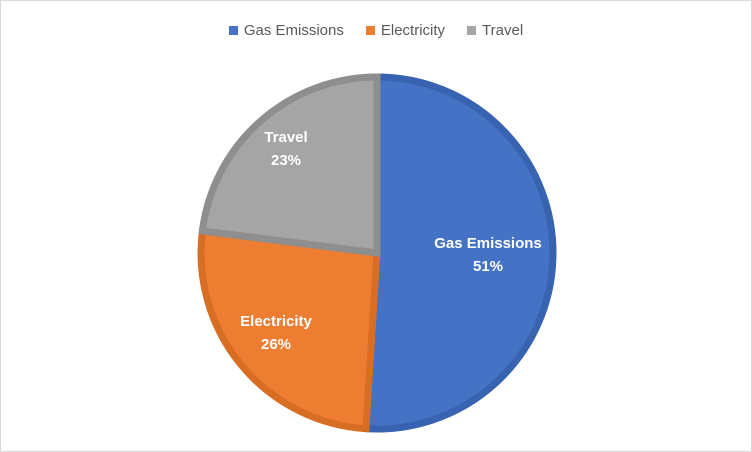  I want to click on legend-swatch-travel, so click(472, 30).